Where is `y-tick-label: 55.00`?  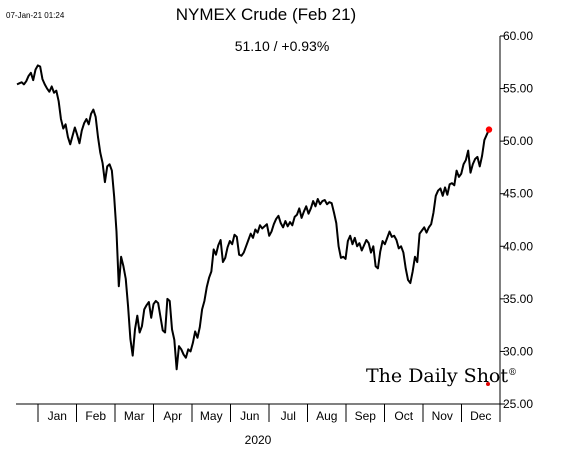
y-tick-label: 55.00 is located at coordinates (518, 89).